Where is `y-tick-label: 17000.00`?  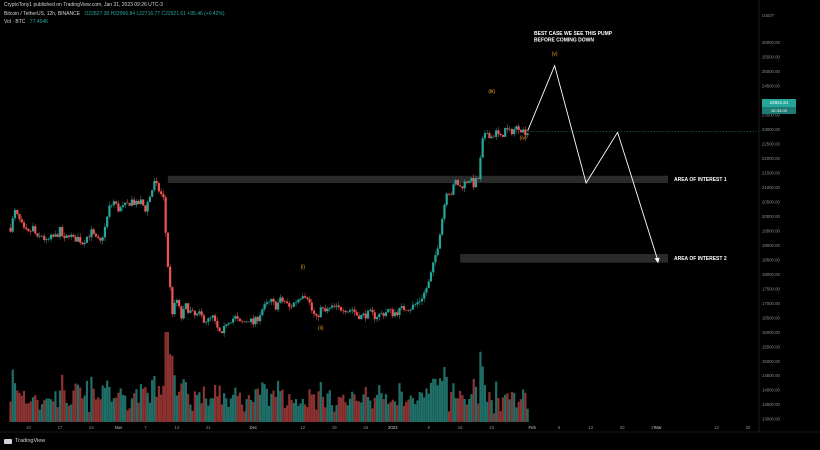
y-tick-label: 17000.00 is located at coordinates (771, 303).